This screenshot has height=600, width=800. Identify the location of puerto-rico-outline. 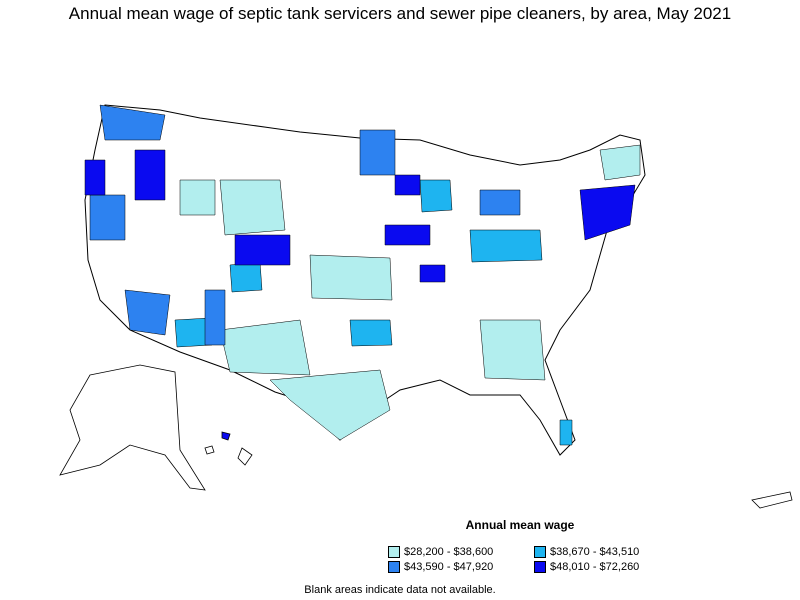
(772, 500).